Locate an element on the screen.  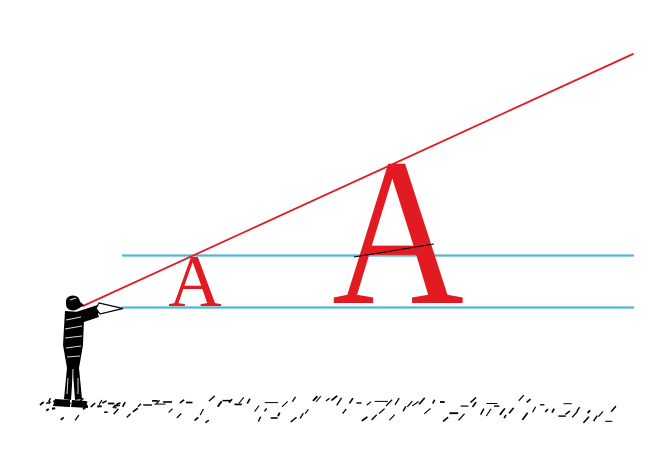
observer-head is located at coordinates (72, 303).